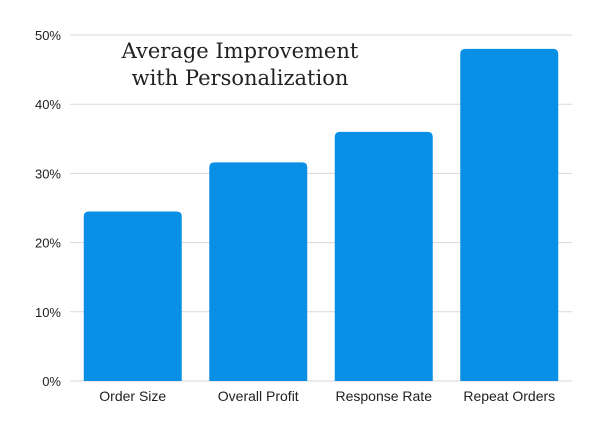  I want to click on y-tick-label: 40%, so click(48, 104).